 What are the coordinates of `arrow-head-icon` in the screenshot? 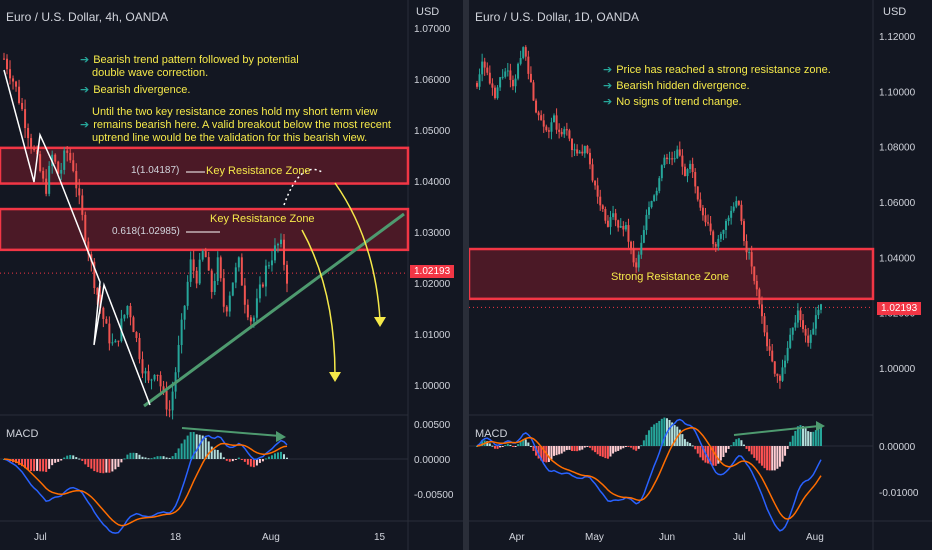 It's located at (281, 436).